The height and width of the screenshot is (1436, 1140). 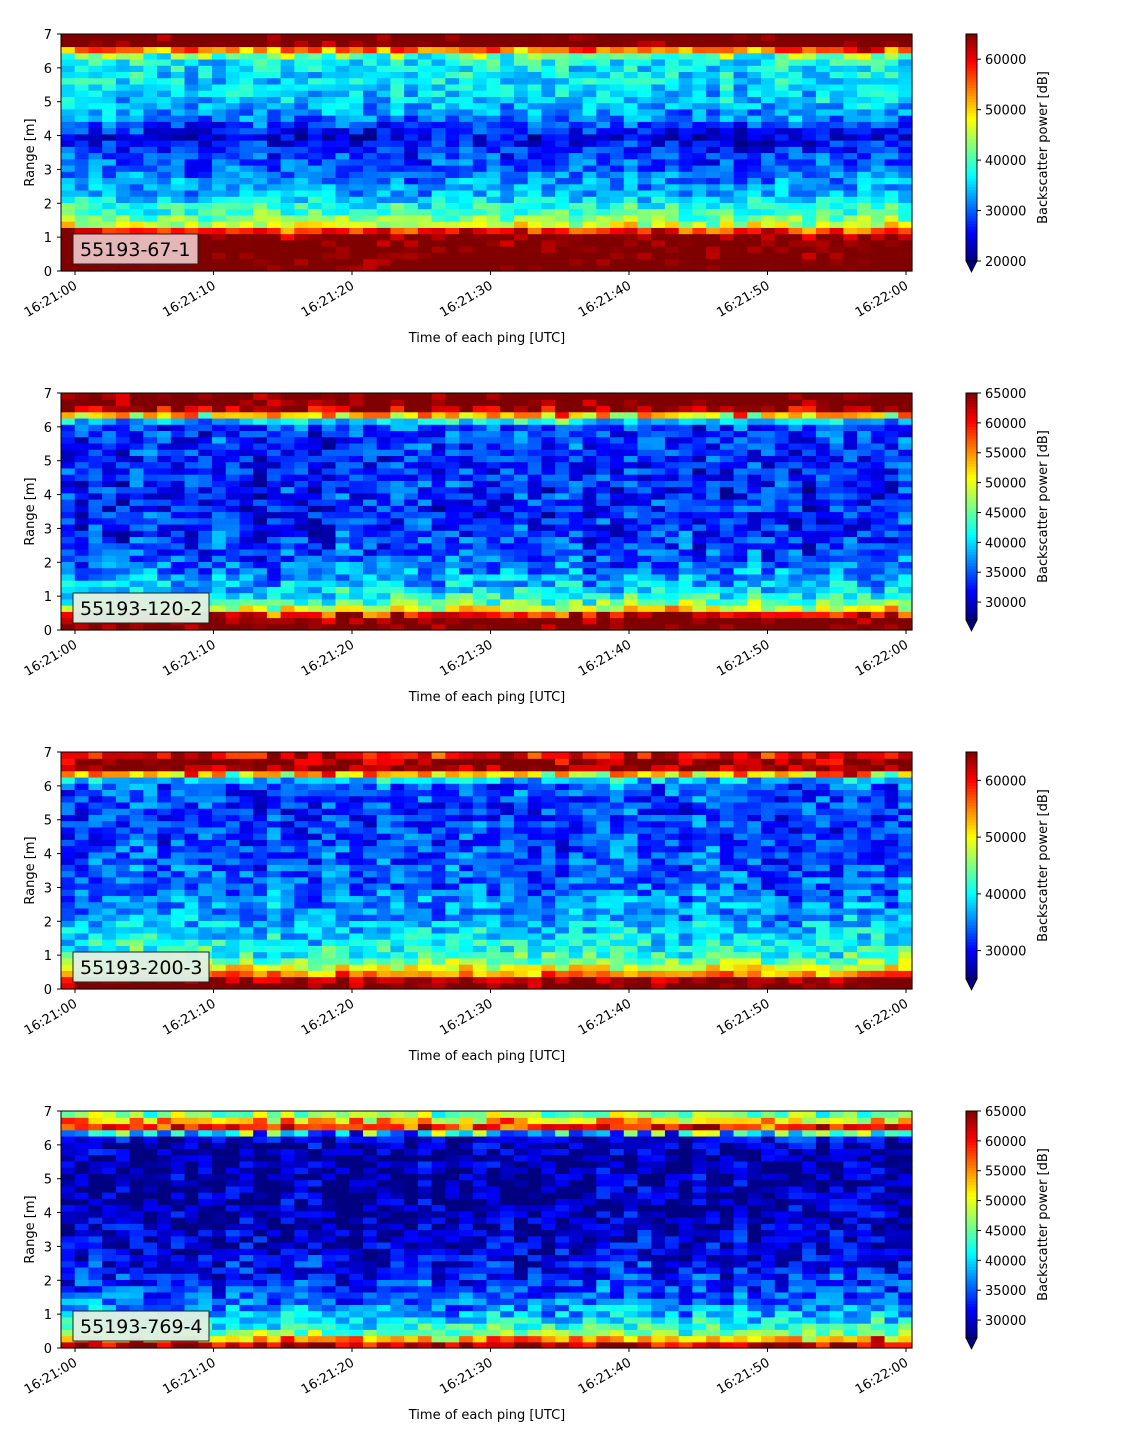 What do you see at coordinates (51, 658) in the screenshot?
I see `x-tick-label: 16:21:00` at bounding box center [51, 658].